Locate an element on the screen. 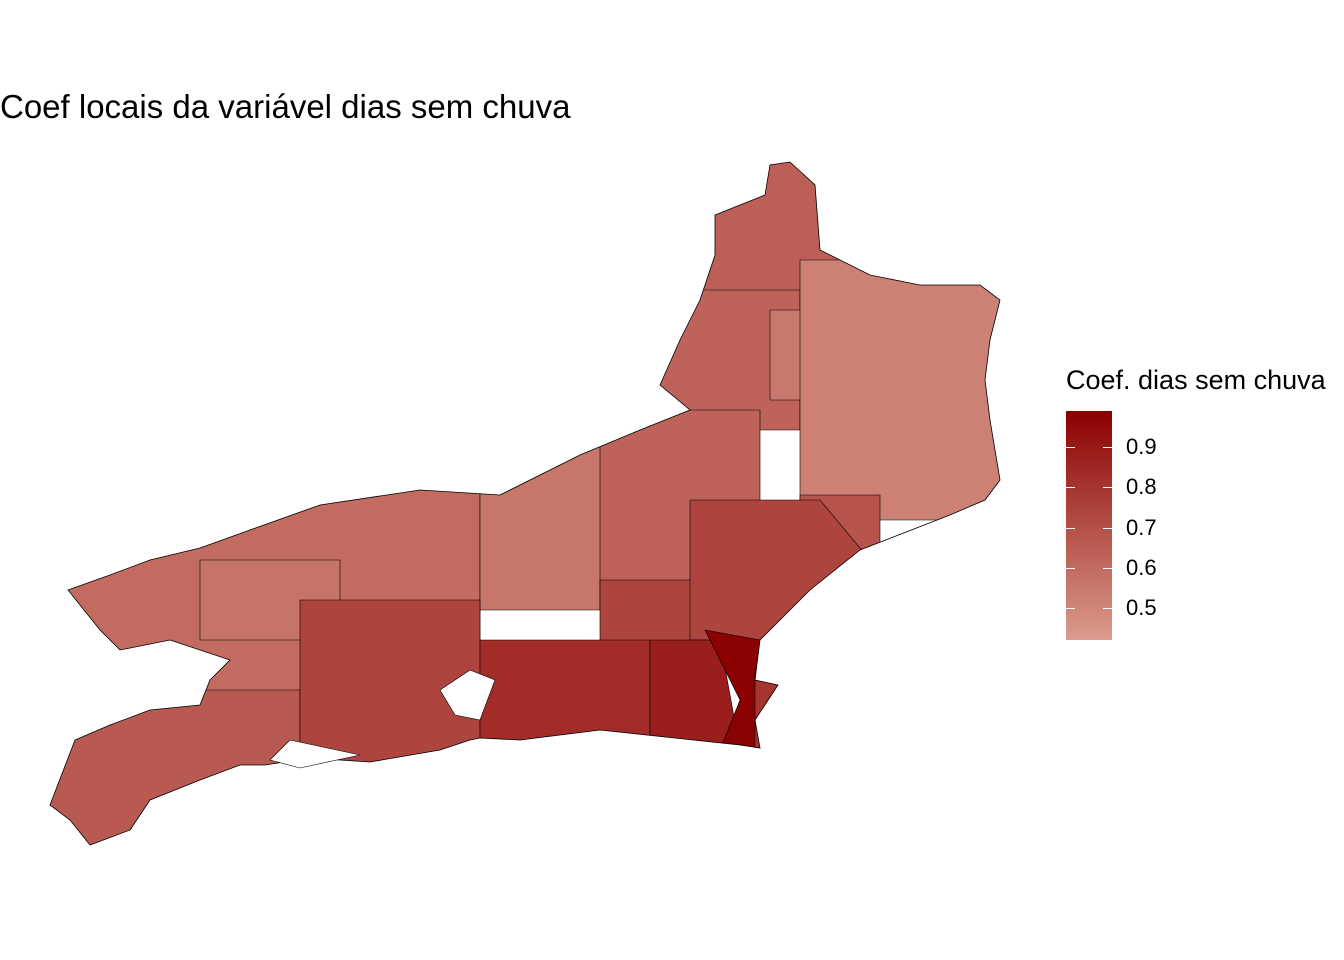 Image resolution: width=1344 pixels, height=960 pixels. legend-tick-label: 0.5 is located at coordinates (1141, 607).